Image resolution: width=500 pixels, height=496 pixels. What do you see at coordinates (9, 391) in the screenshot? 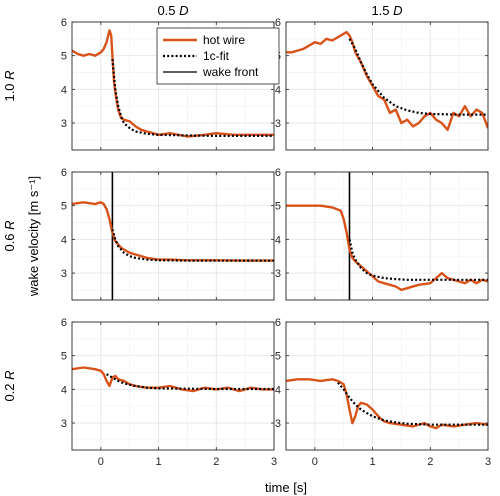
I see `row-title-value: 0.2` at bounding box center [9, 391].